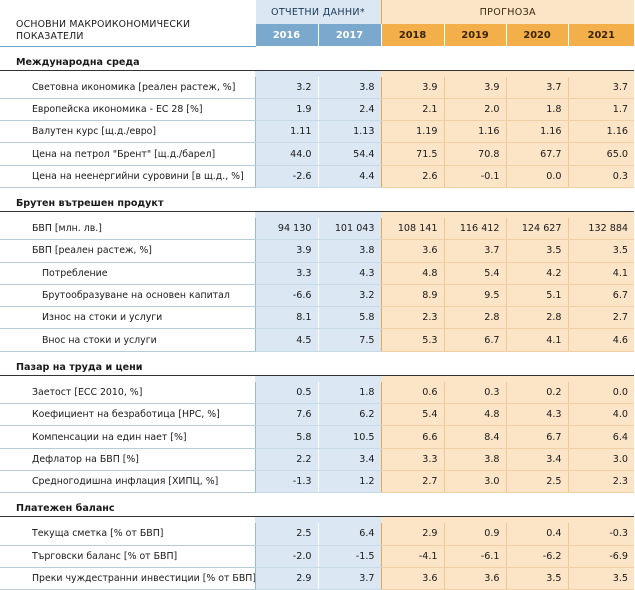 The height and width of the screenshot is (590, 635). Describe the element at coordinates (286, 132) in the screenshot. I see `actual-value-cell: 1.11` at that location.